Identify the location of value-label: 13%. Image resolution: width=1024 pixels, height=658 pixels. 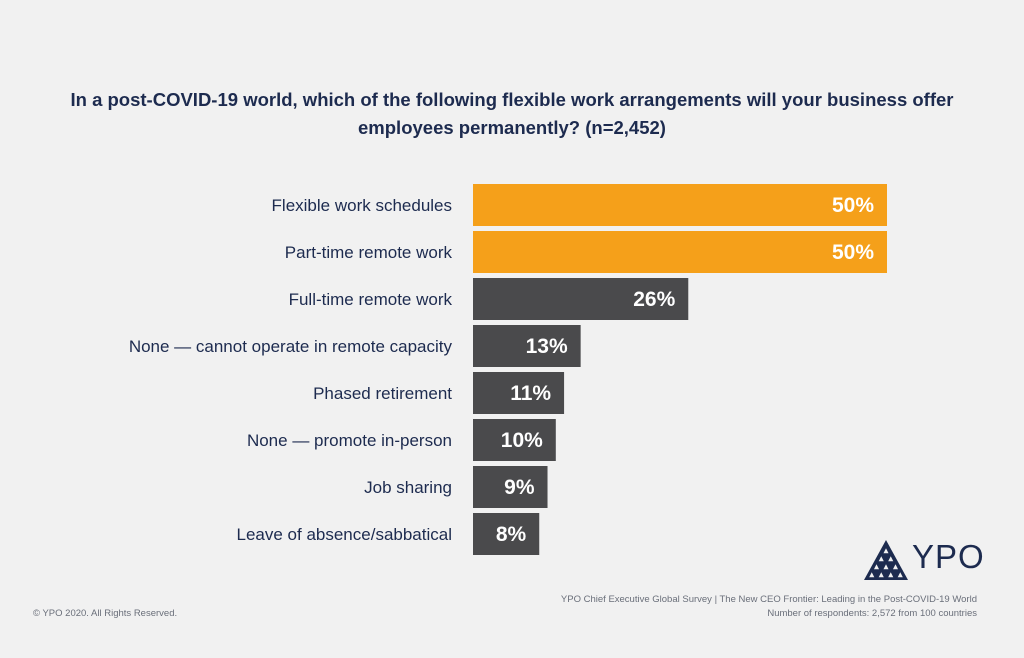
(547, 346).